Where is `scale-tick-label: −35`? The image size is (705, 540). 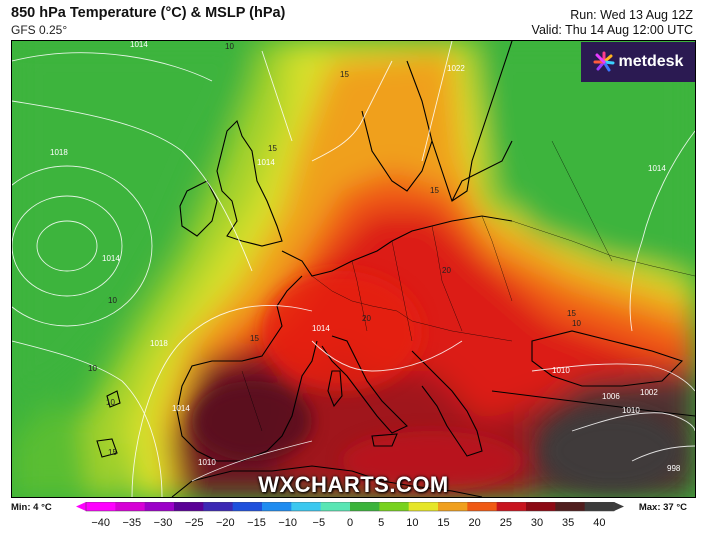 scale-tick-label: −35 is located at coordinates (132, 523).